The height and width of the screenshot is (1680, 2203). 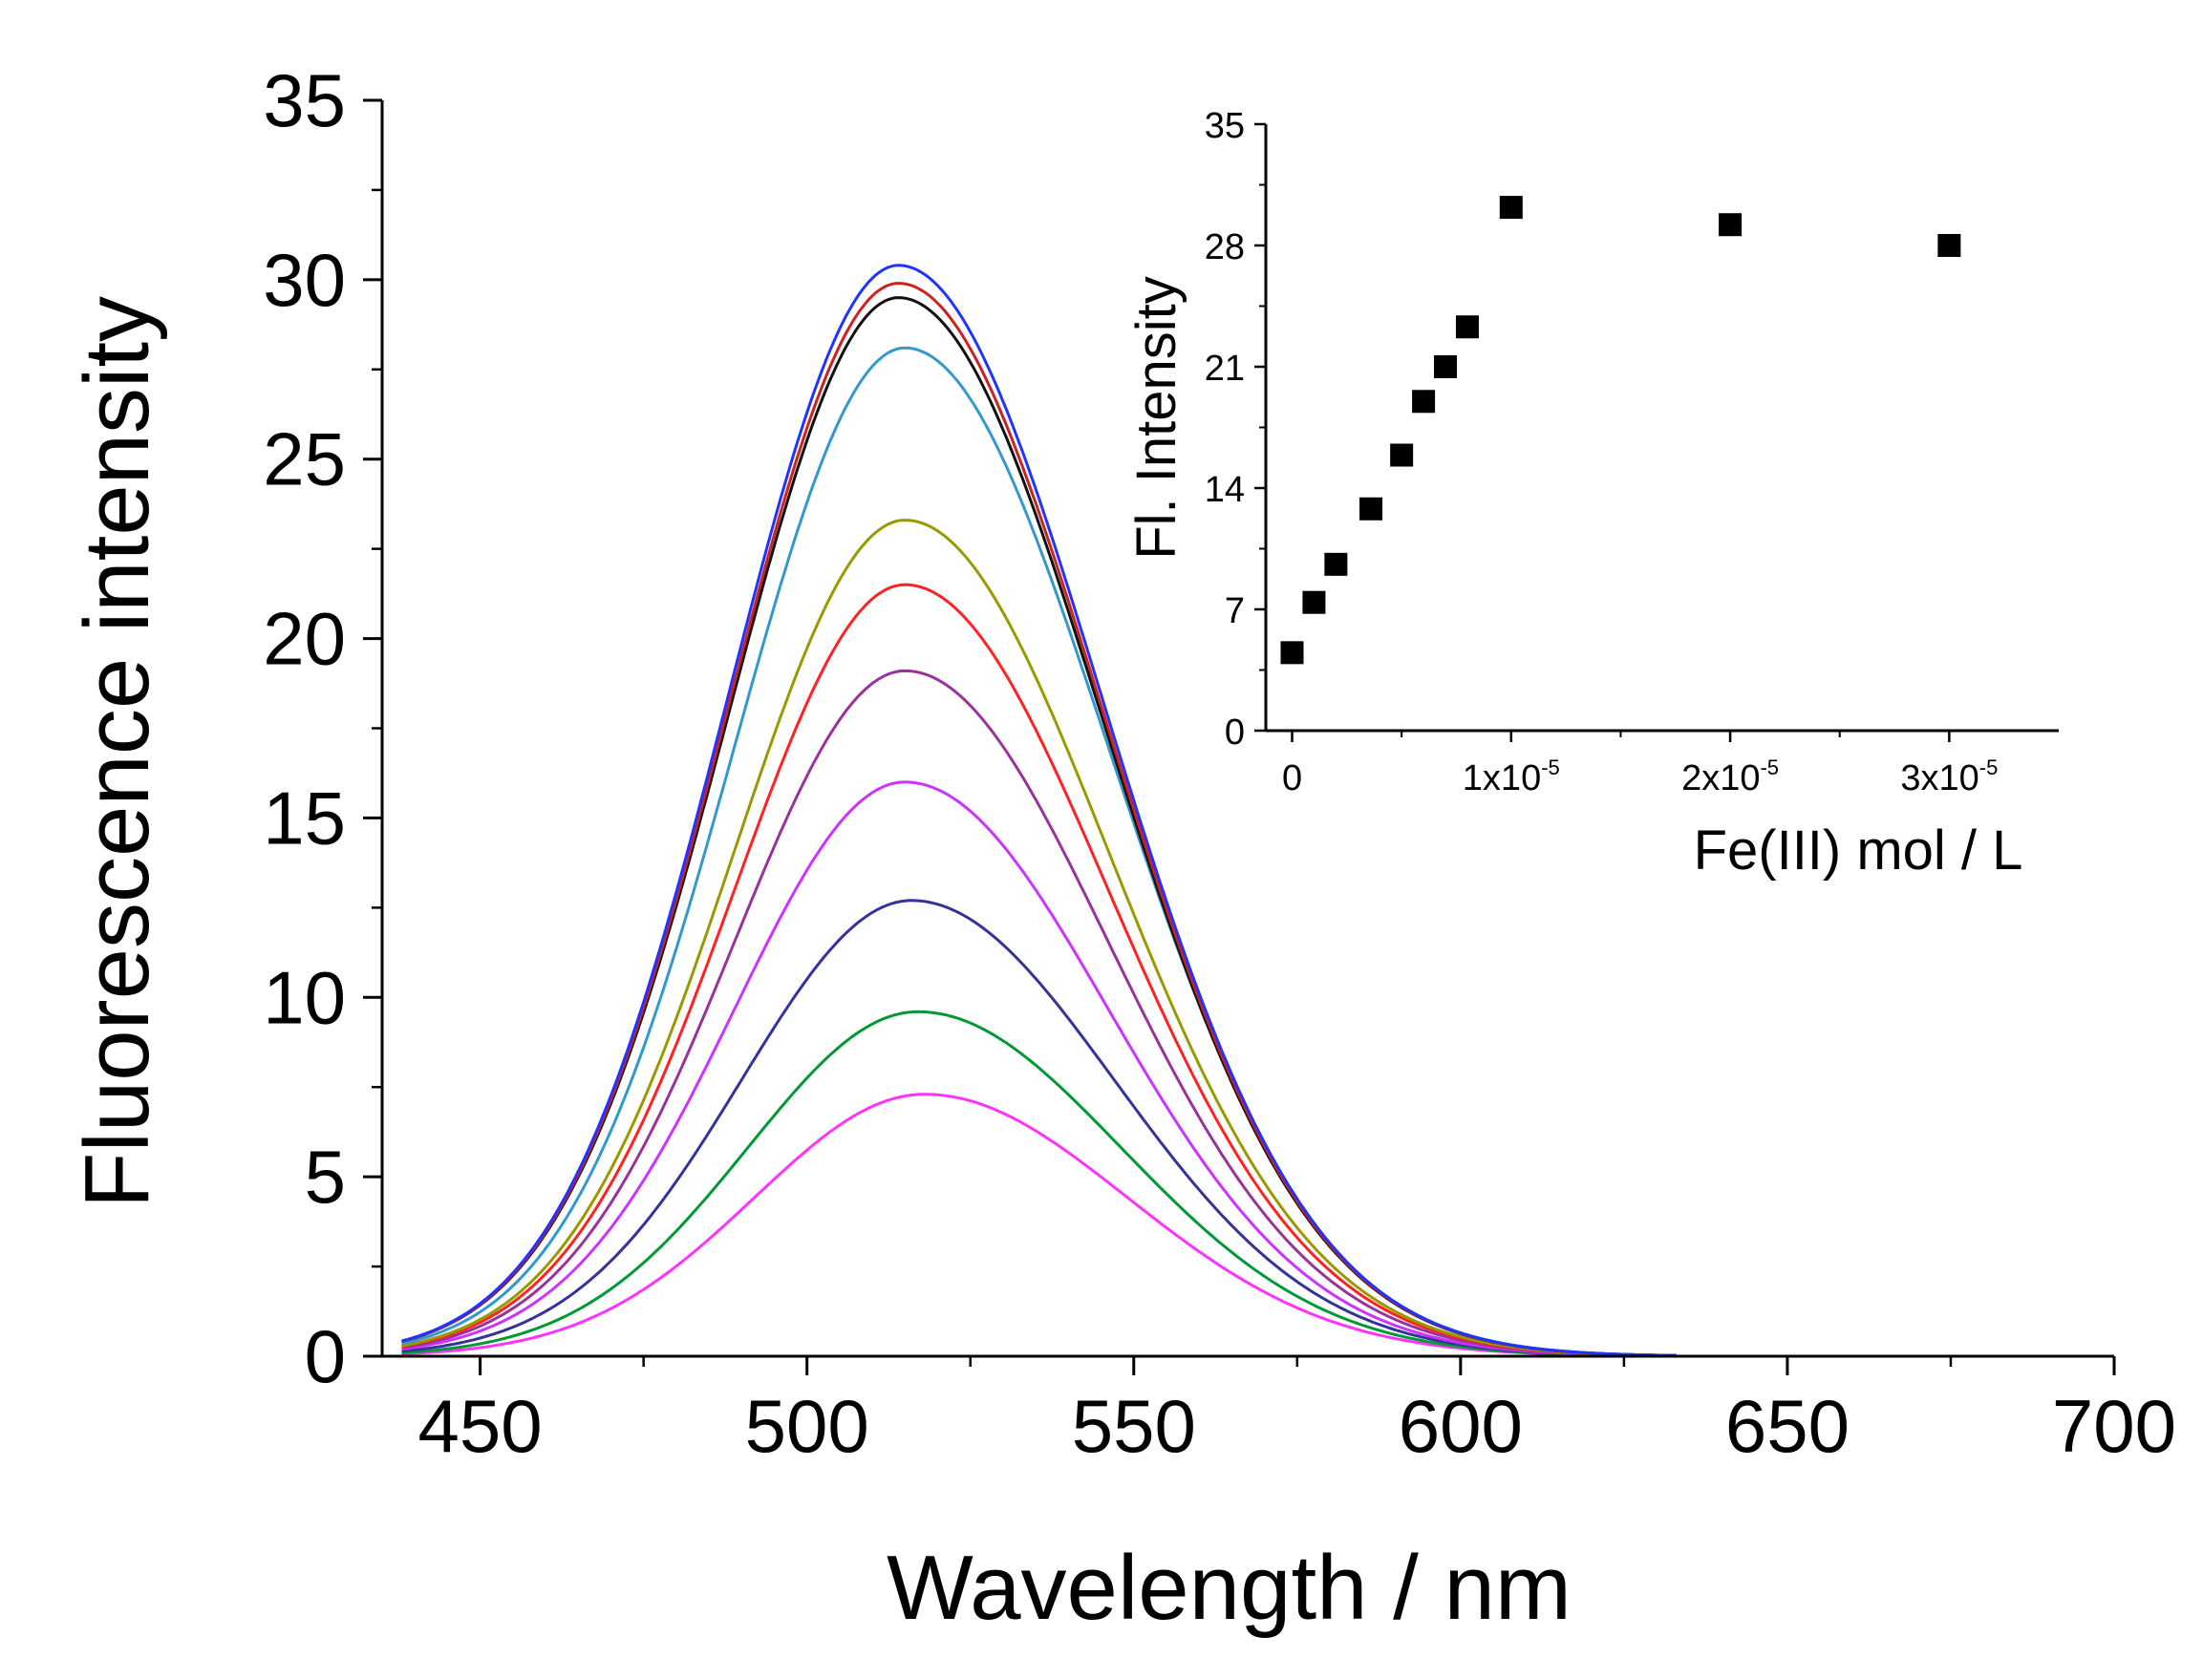 I want to click on main-y-tick-label-5: 5, so click(x=326, y=1177).